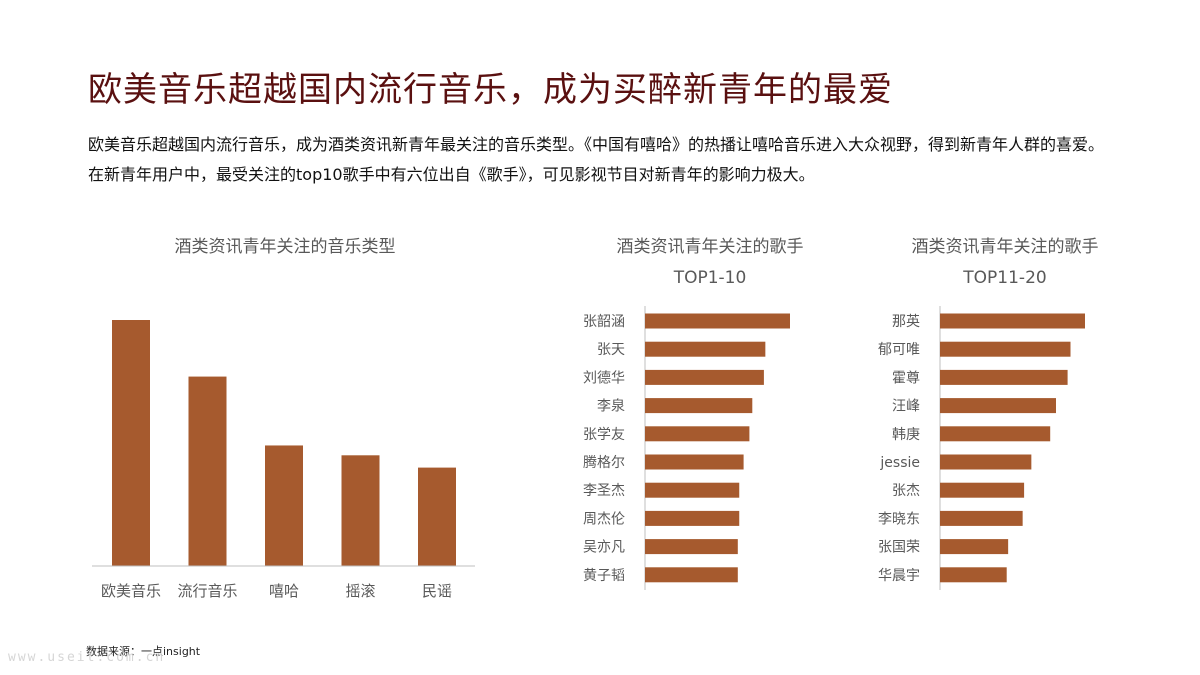 The width and height of the screenshot is (1200, 675). I want to click on category-tick-label: 那英, so click(906, 321).